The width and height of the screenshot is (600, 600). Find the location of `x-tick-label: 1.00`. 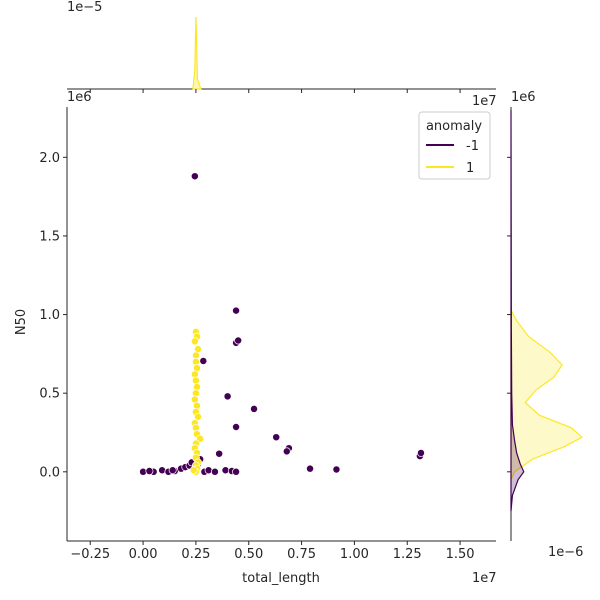

x-tick-label: 1.00 is located at coordinates (354, 554).